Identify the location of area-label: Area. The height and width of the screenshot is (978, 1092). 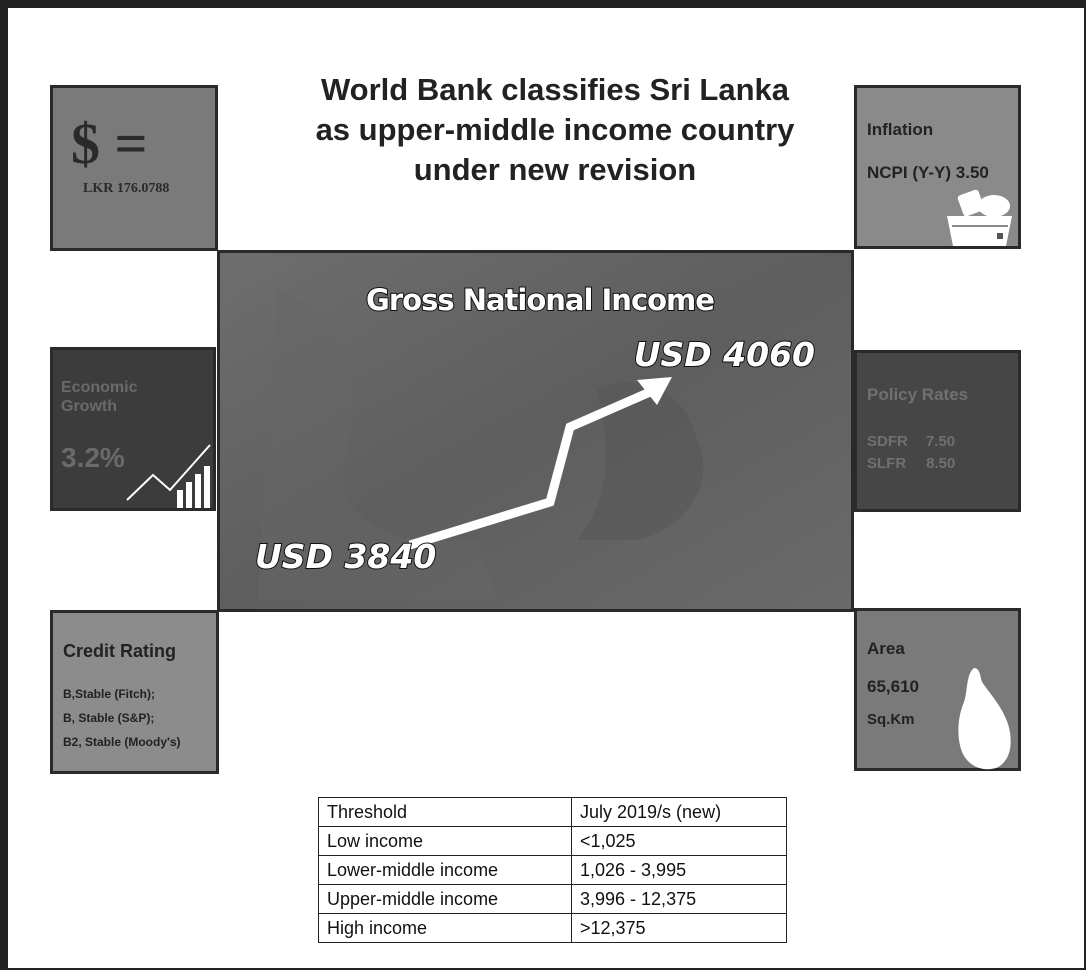
(886, 648).